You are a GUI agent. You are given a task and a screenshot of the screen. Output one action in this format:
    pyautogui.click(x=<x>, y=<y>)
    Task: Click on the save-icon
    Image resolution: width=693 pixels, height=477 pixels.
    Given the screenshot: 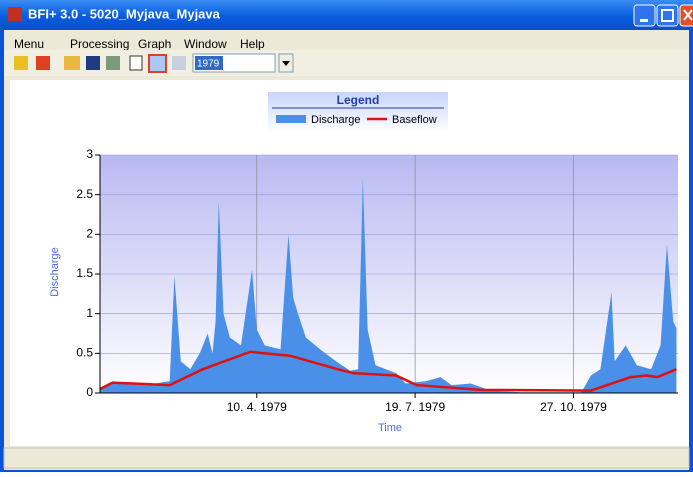 What is the action you would take?
    pyautogui.click(x=93, y=63)
    